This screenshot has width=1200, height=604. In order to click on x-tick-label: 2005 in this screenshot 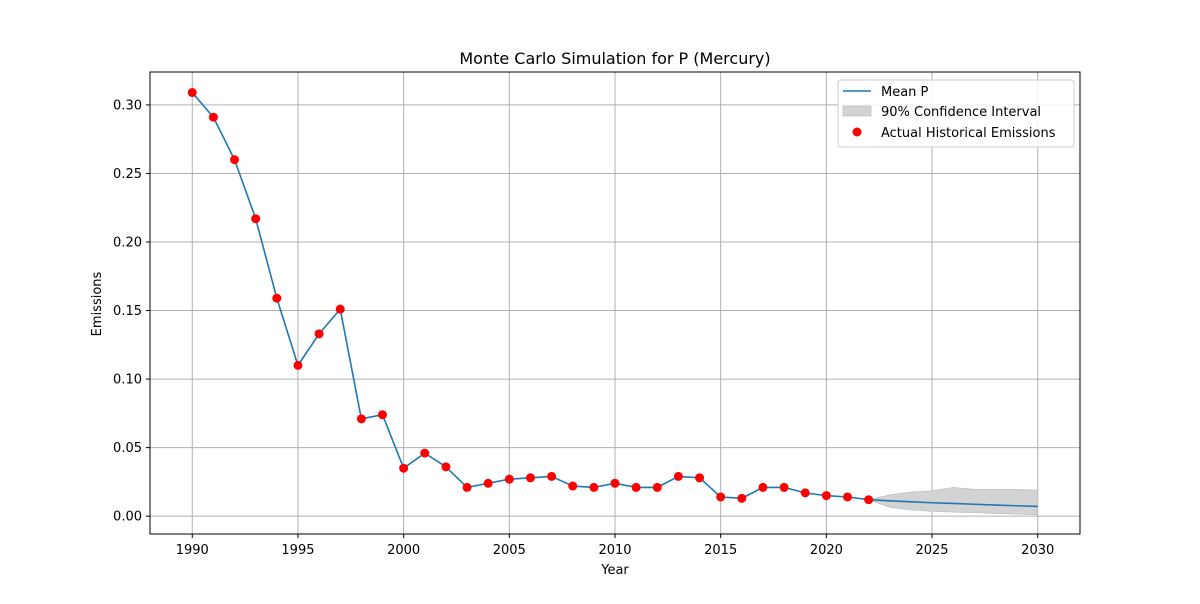, I will do `click(509, 550)`.